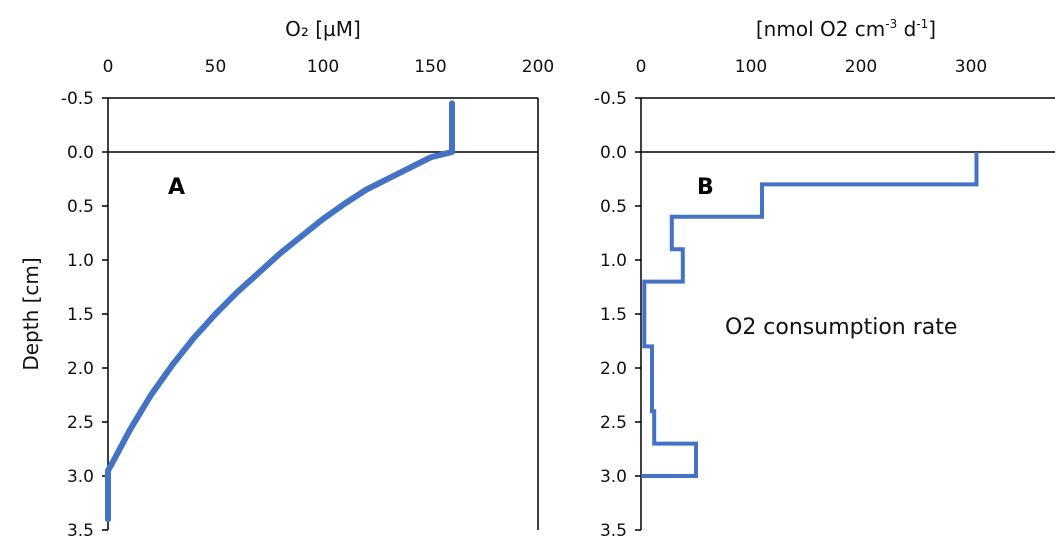 This screenshot has height=541, width=1055. What do you see at coordinates (613, 369) in the screenshot?
I see `panel-b-y-tick-label: 2.0` at bounding box center [613, 369].